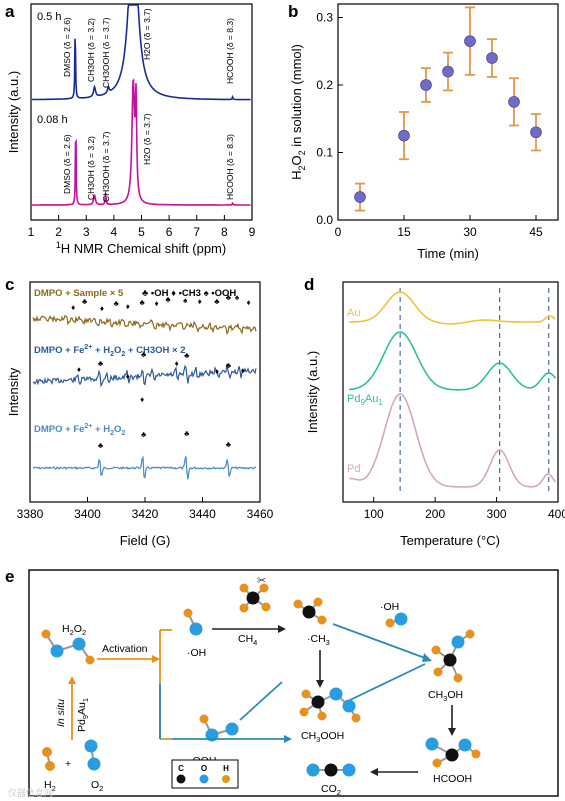 The height and width of the screenshot is (801, 565). I want to click on panel-c-xtick-label: 3460, so click(260, 514).